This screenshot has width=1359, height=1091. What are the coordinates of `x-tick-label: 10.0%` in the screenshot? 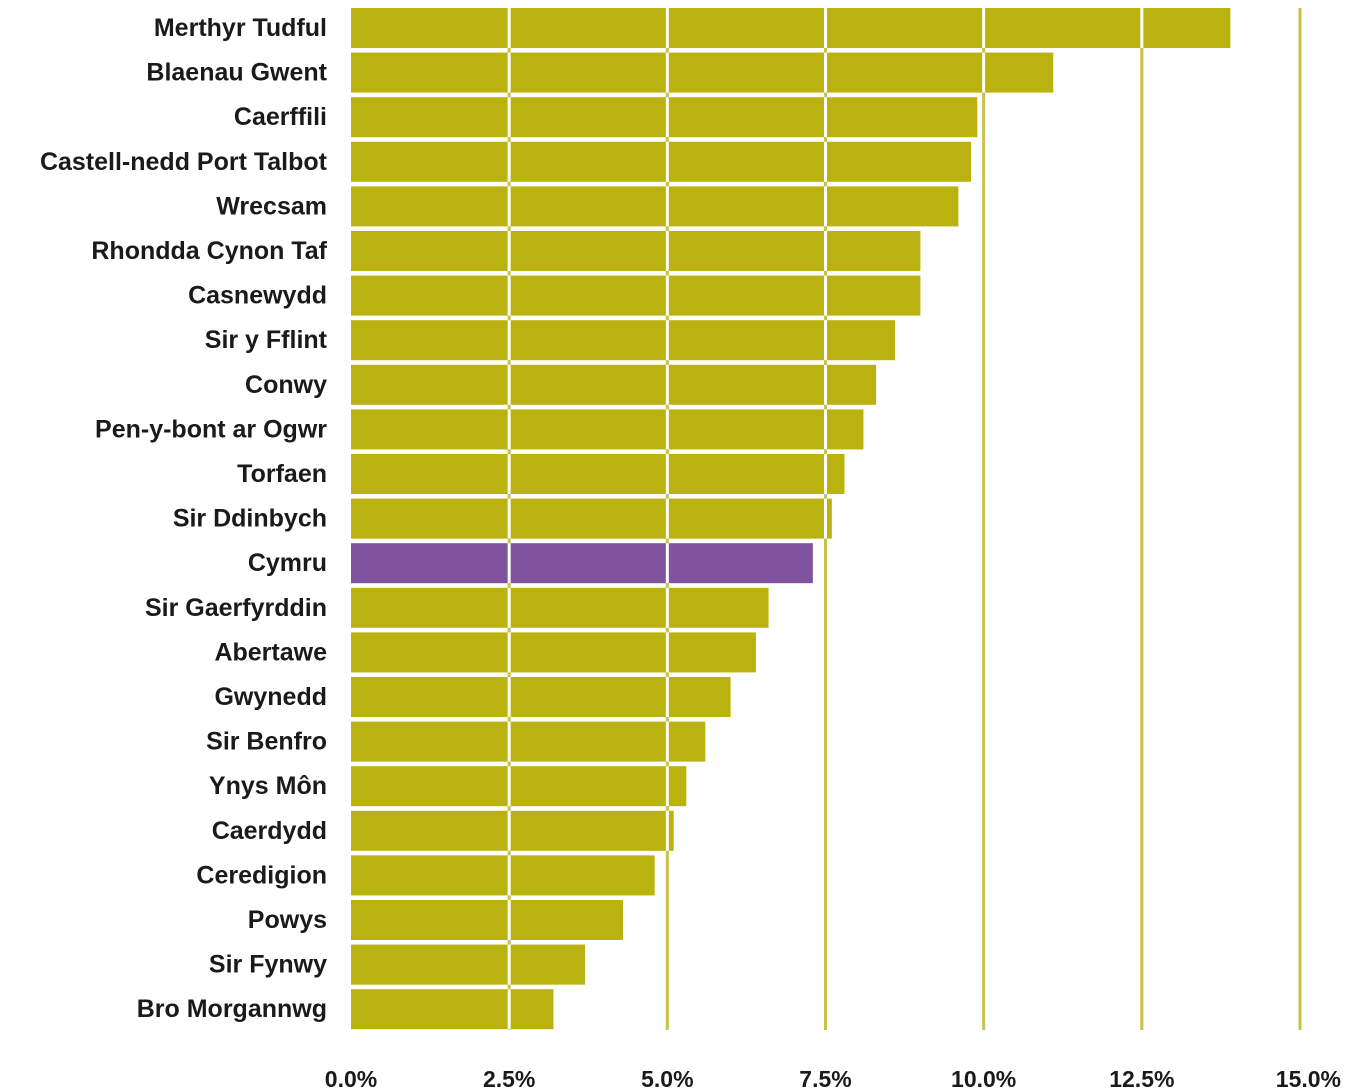 It's located at (983, 1078).